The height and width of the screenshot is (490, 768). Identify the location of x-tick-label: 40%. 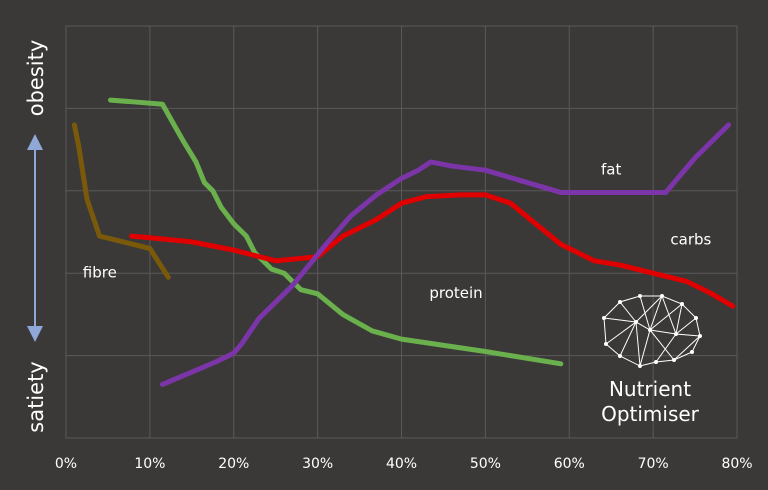
(401, 464).